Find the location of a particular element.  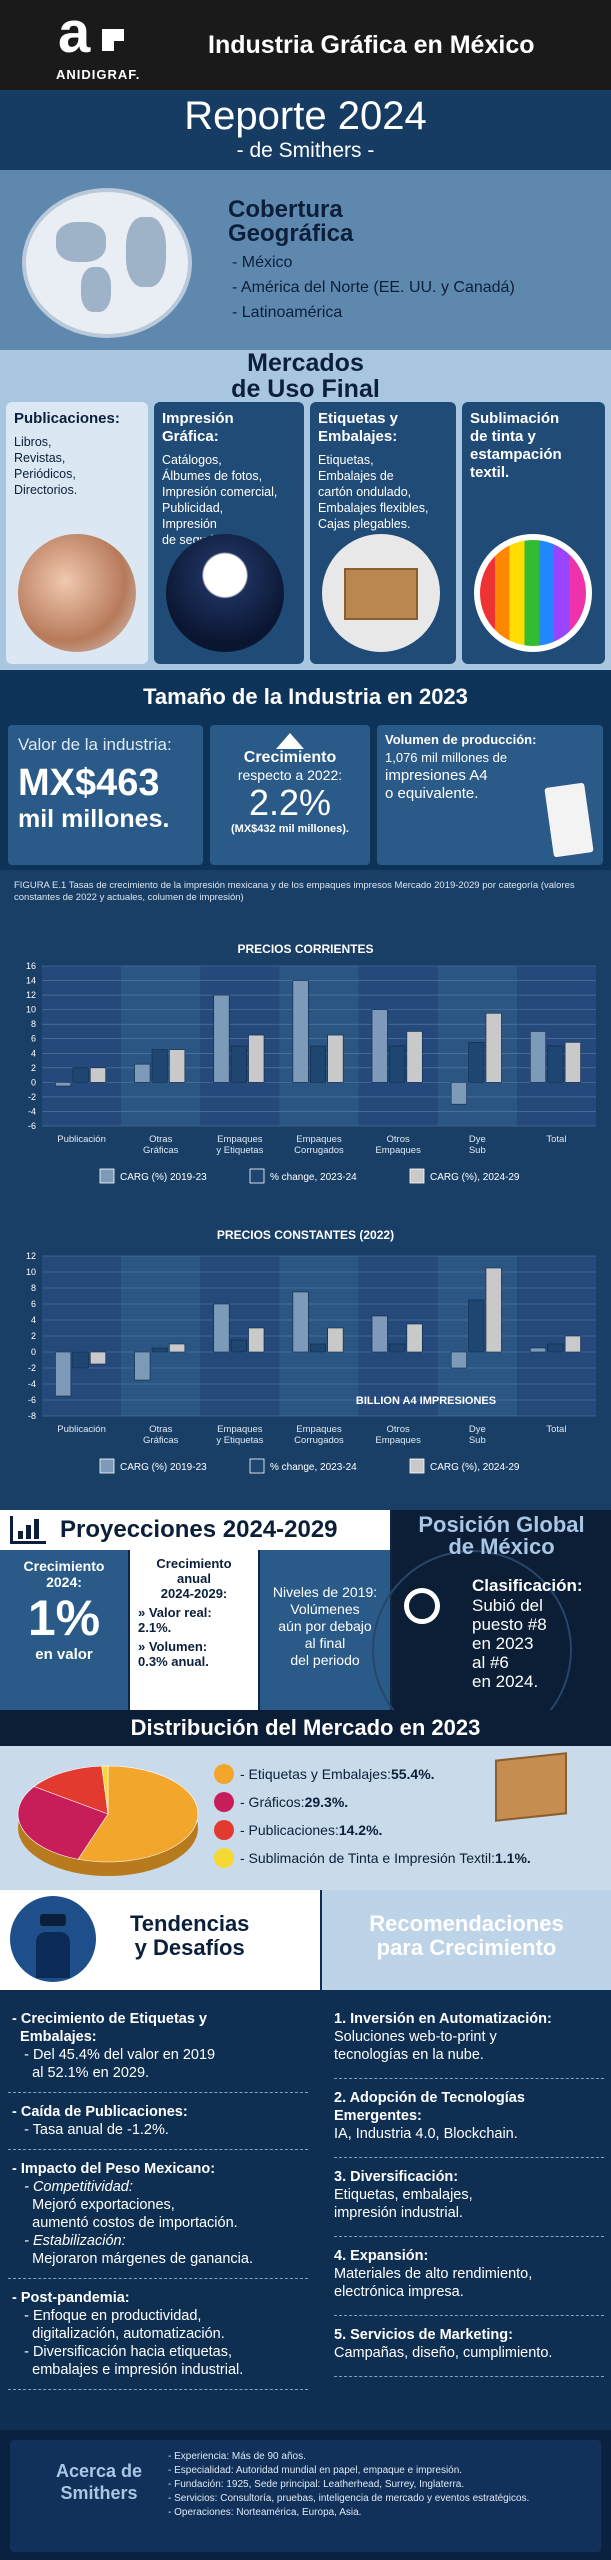

chart-growth-icon is located at coordinates (28, 1530).